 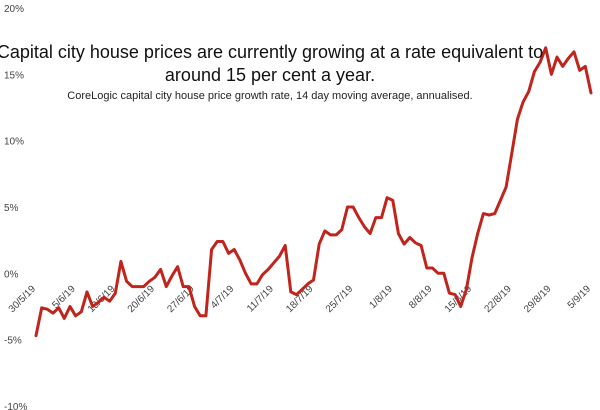 I want to click on x-tick-label: 8/8/19, so click(x=421, y=297).